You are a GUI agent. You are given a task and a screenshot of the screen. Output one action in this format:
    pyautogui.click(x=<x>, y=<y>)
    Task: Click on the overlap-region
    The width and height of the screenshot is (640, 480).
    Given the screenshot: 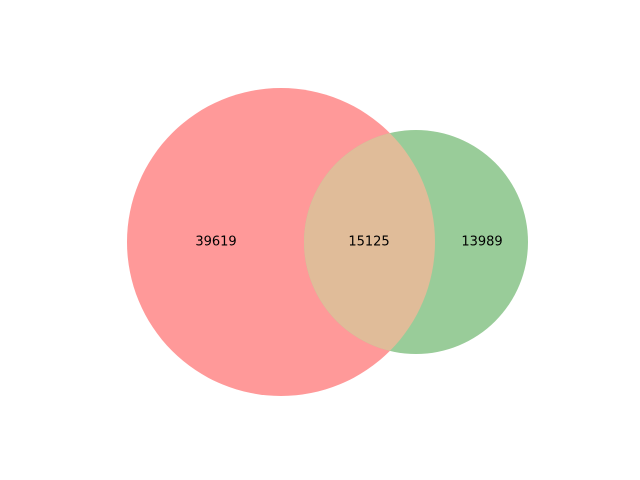 What is the action you would take?
    pyautogui.click(x=369, y=242)
    